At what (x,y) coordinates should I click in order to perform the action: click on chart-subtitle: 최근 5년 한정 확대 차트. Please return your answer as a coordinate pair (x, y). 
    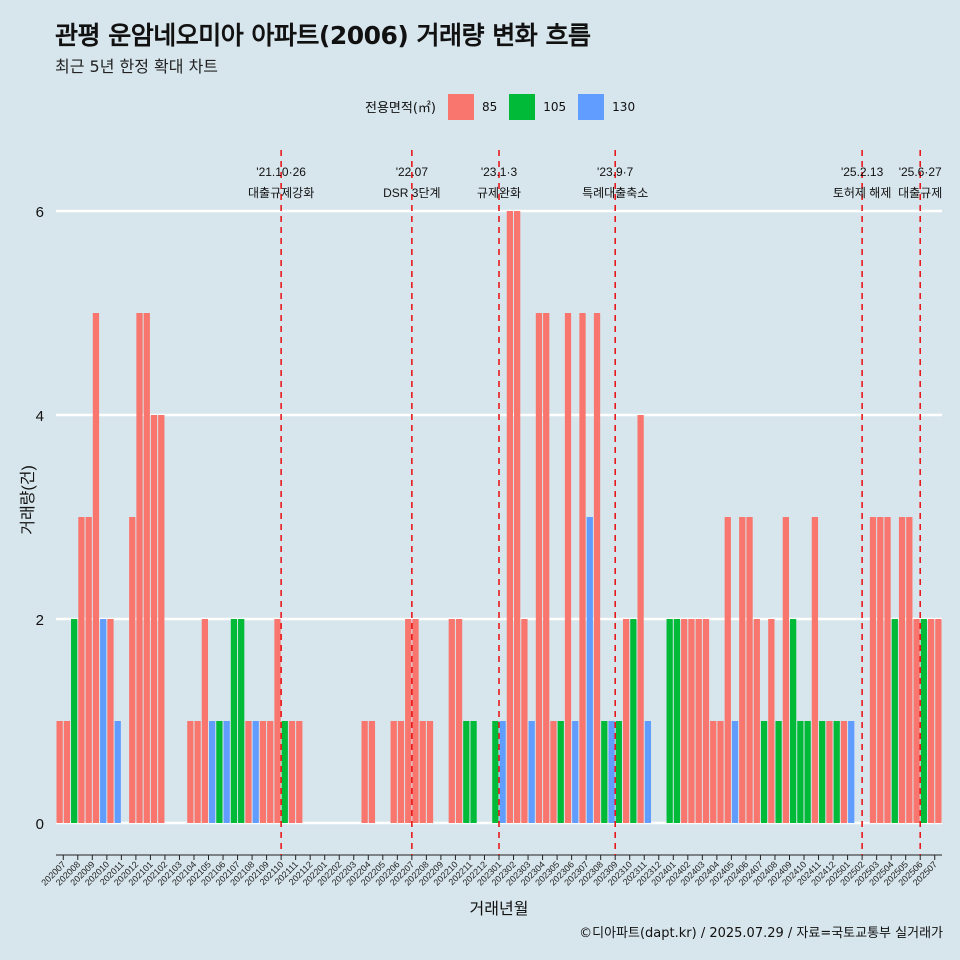
    Looking at the image, I should click on (137, 66).